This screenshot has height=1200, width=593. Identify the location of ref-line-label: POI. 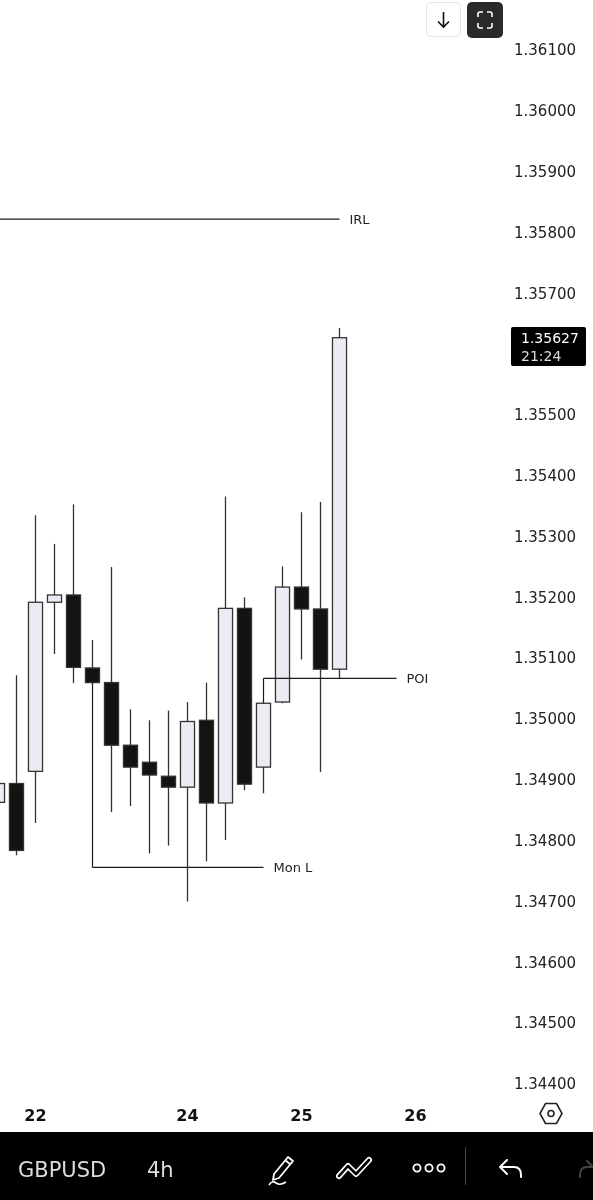
(417, 678).